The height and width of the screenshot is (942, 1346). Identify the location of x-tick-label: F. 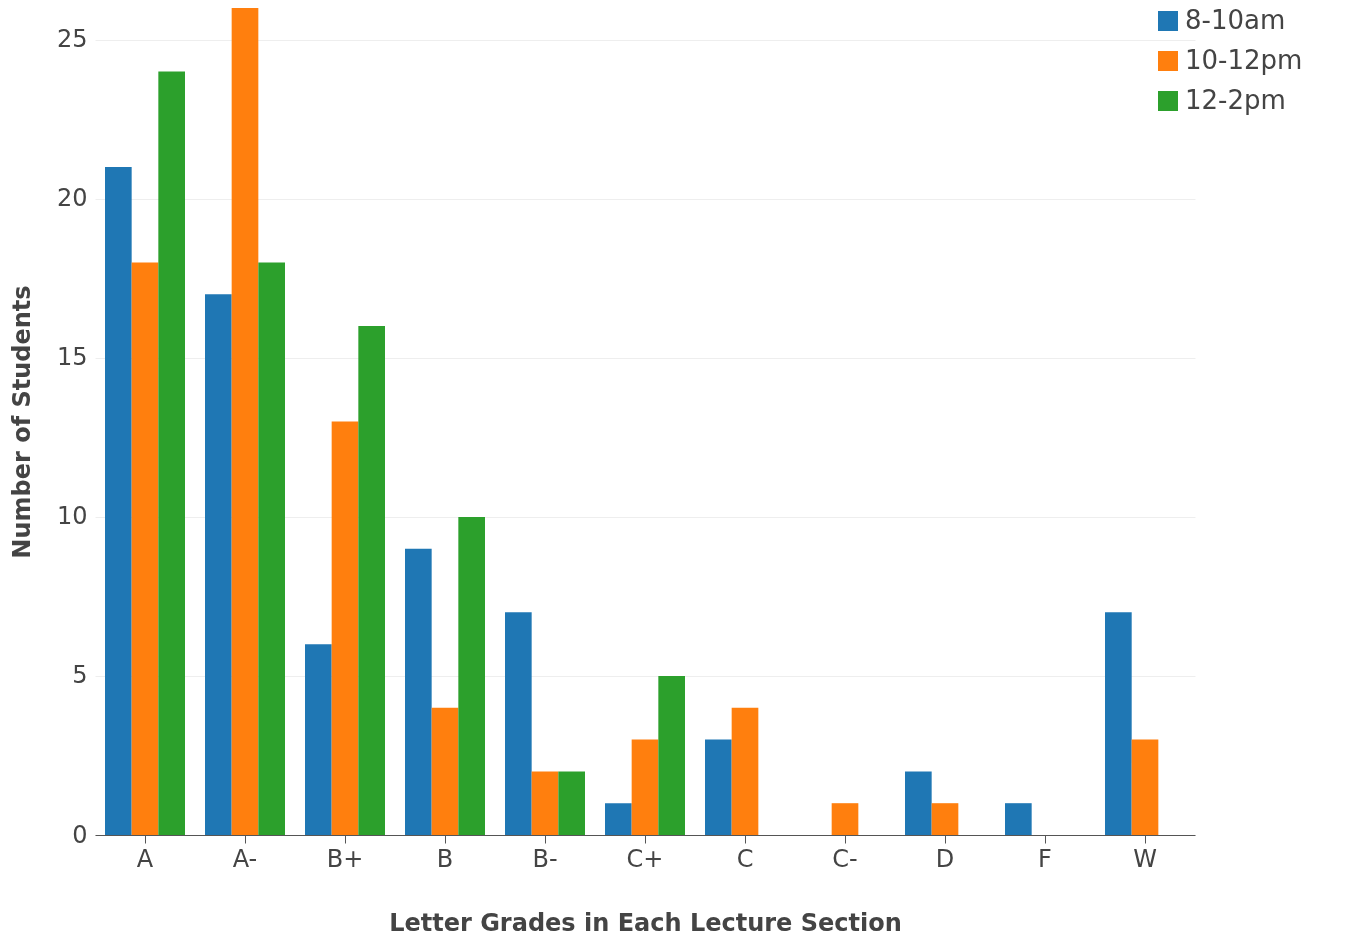
(1045, 858).